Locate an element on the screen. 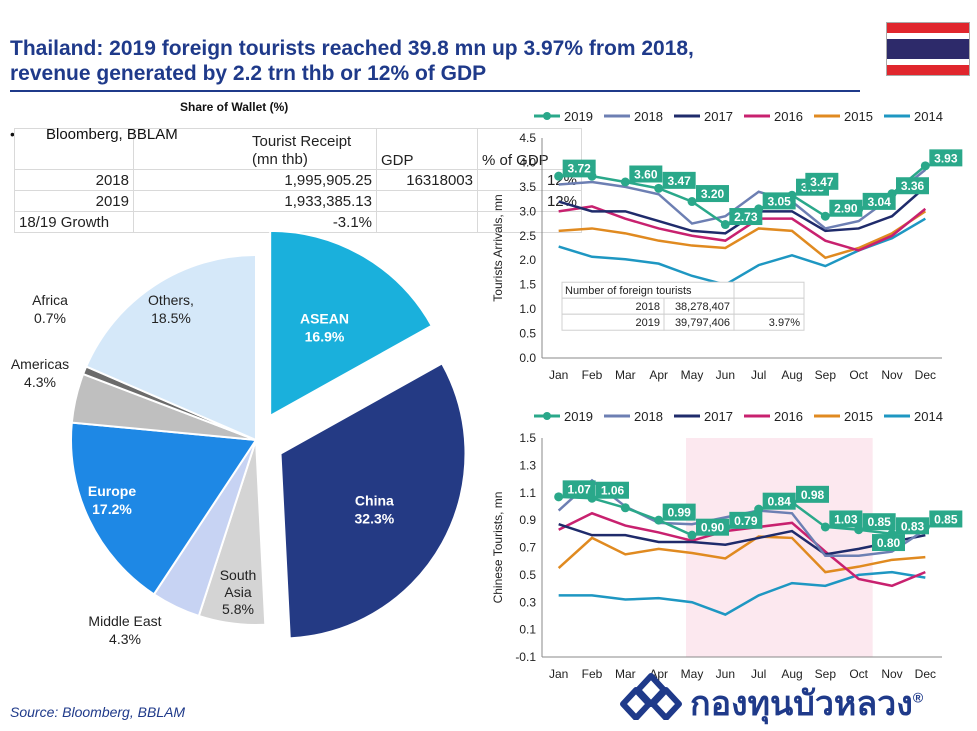 Image resolution: width=977 pixels, height=731 pixels. data-label: 2.90 is located at coordinates (846, 209).